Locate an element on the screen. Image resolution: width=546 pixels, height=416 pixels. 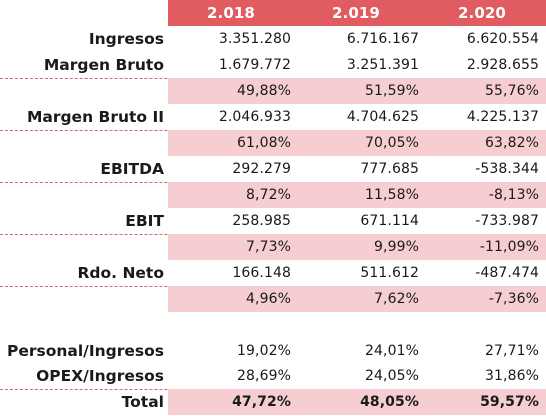
margen-bruto-ii-2018: 2.046.933 is located at coordinates (254, 117).